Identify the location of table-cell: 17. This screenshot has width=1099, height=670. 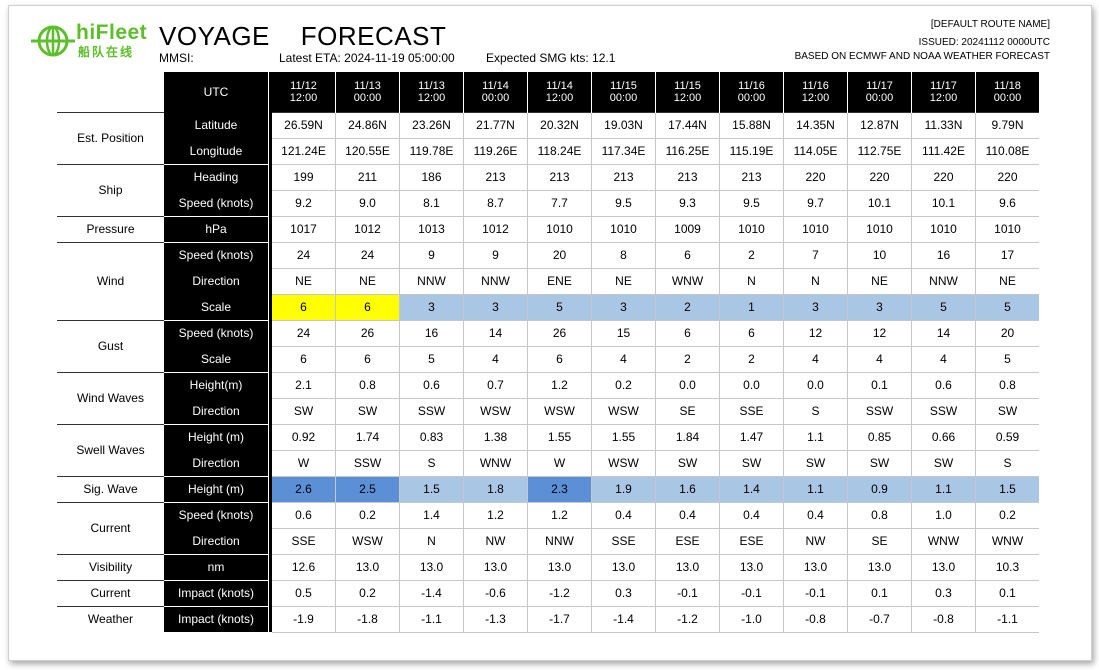
(1007, 255).